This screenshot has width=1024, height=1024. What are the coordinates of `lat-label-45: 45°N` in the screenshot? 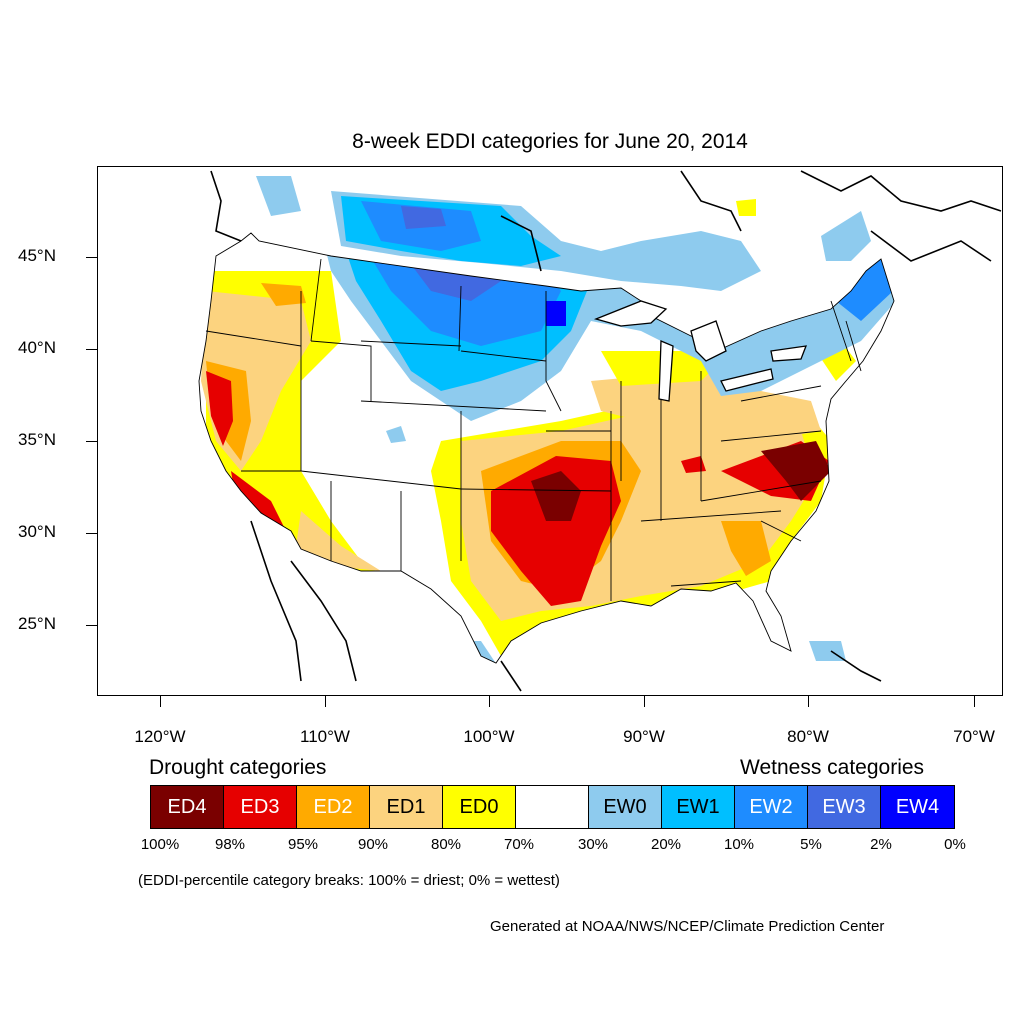 It's located at (37, 255).